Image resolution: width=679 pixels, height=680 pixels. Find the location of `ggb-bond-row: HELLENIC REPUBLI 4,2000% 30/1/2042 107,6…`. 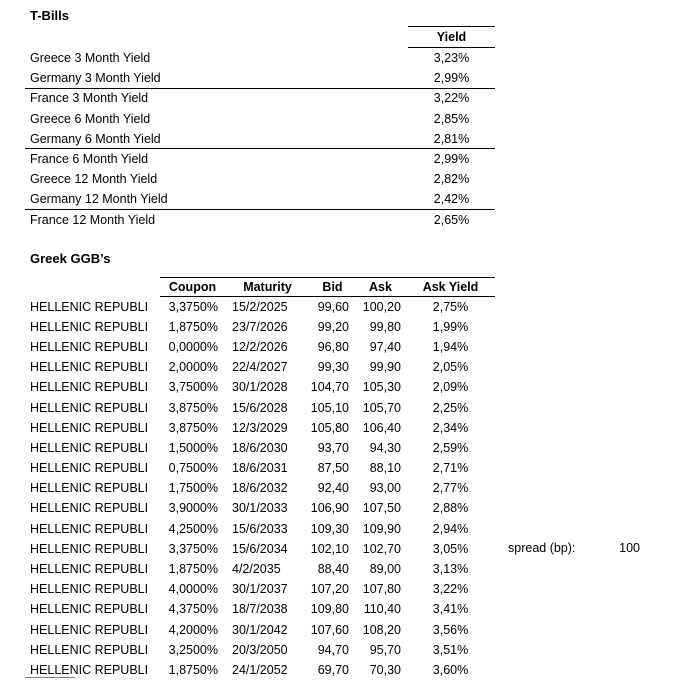

ggb-bond-row: HELLENIC REPUBLI 4,2000% 30/1/2042 107,6… is located at coordinates (260, 630).